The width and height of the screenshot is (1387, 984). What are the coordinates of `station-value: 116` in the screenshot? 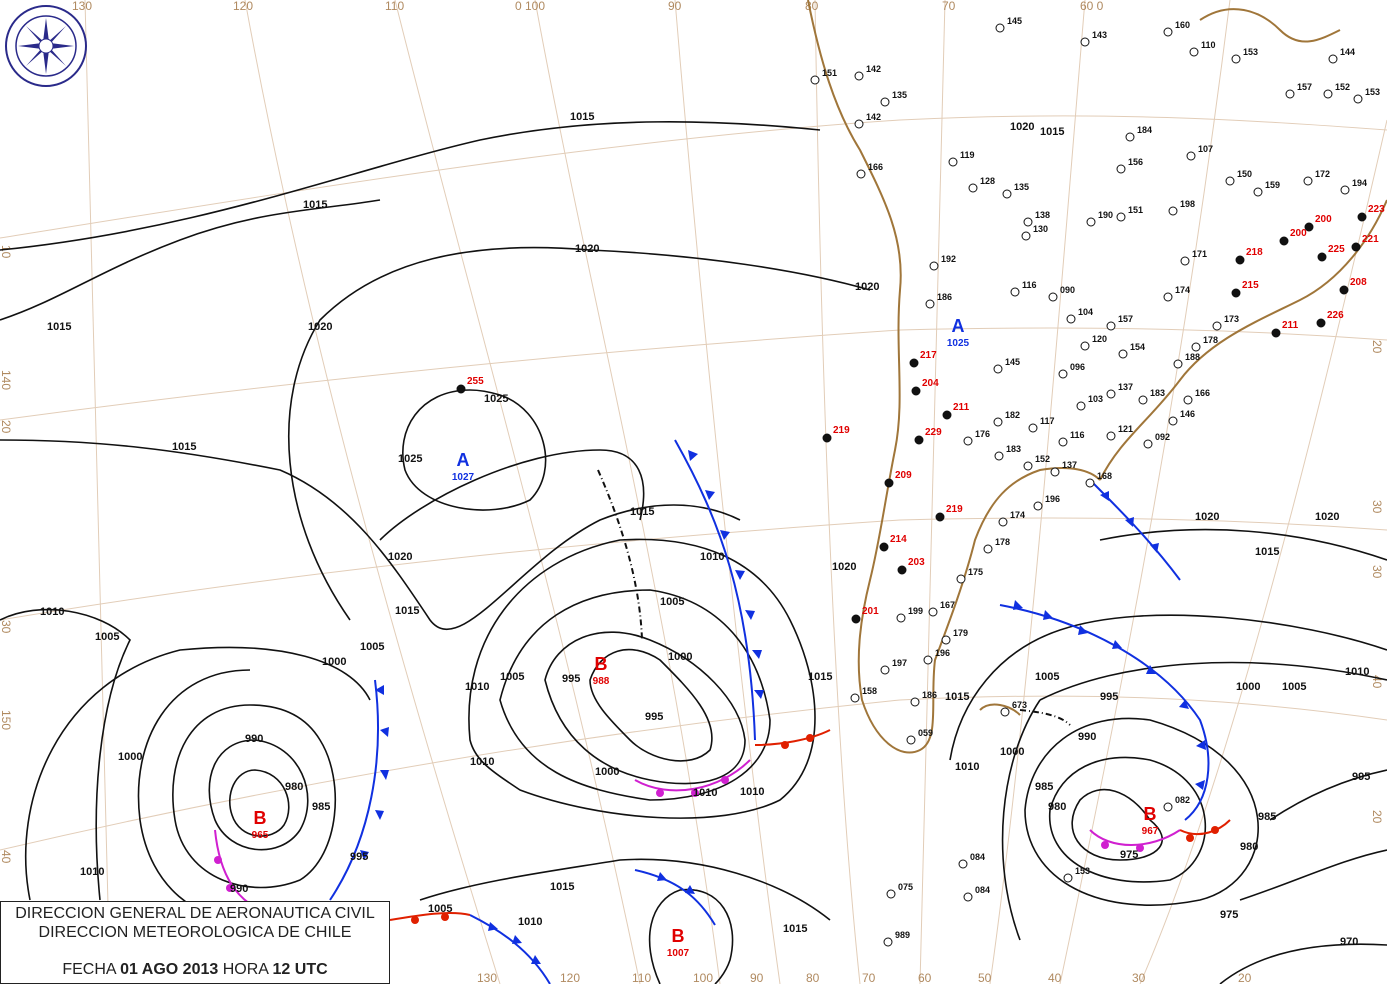 It's located at (1077, 435).